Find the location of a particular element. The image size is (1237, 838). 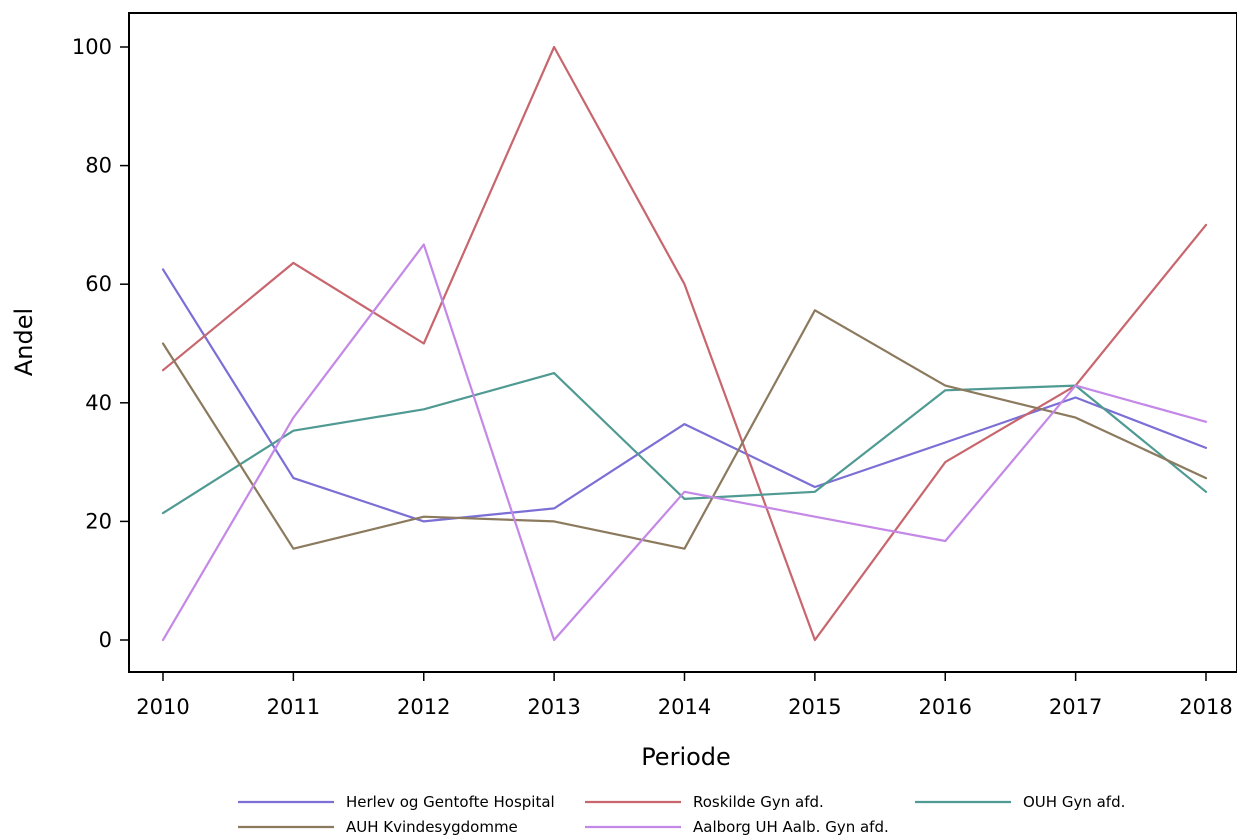

x-tick-label: 2018 is located at coordinates (1205, 707).